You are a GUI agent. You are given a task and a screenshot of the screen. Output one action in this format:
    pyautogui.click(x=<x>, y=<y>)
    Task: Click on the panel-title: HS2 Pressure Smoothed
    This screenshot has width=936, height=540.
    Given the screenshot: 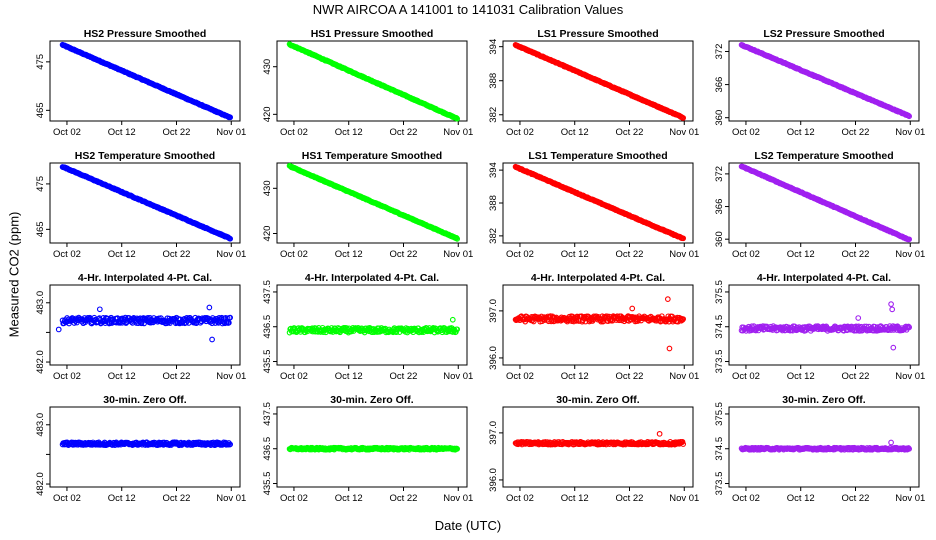 What is the action you would take?
    pyautogui.click(x=145, y=34)
    